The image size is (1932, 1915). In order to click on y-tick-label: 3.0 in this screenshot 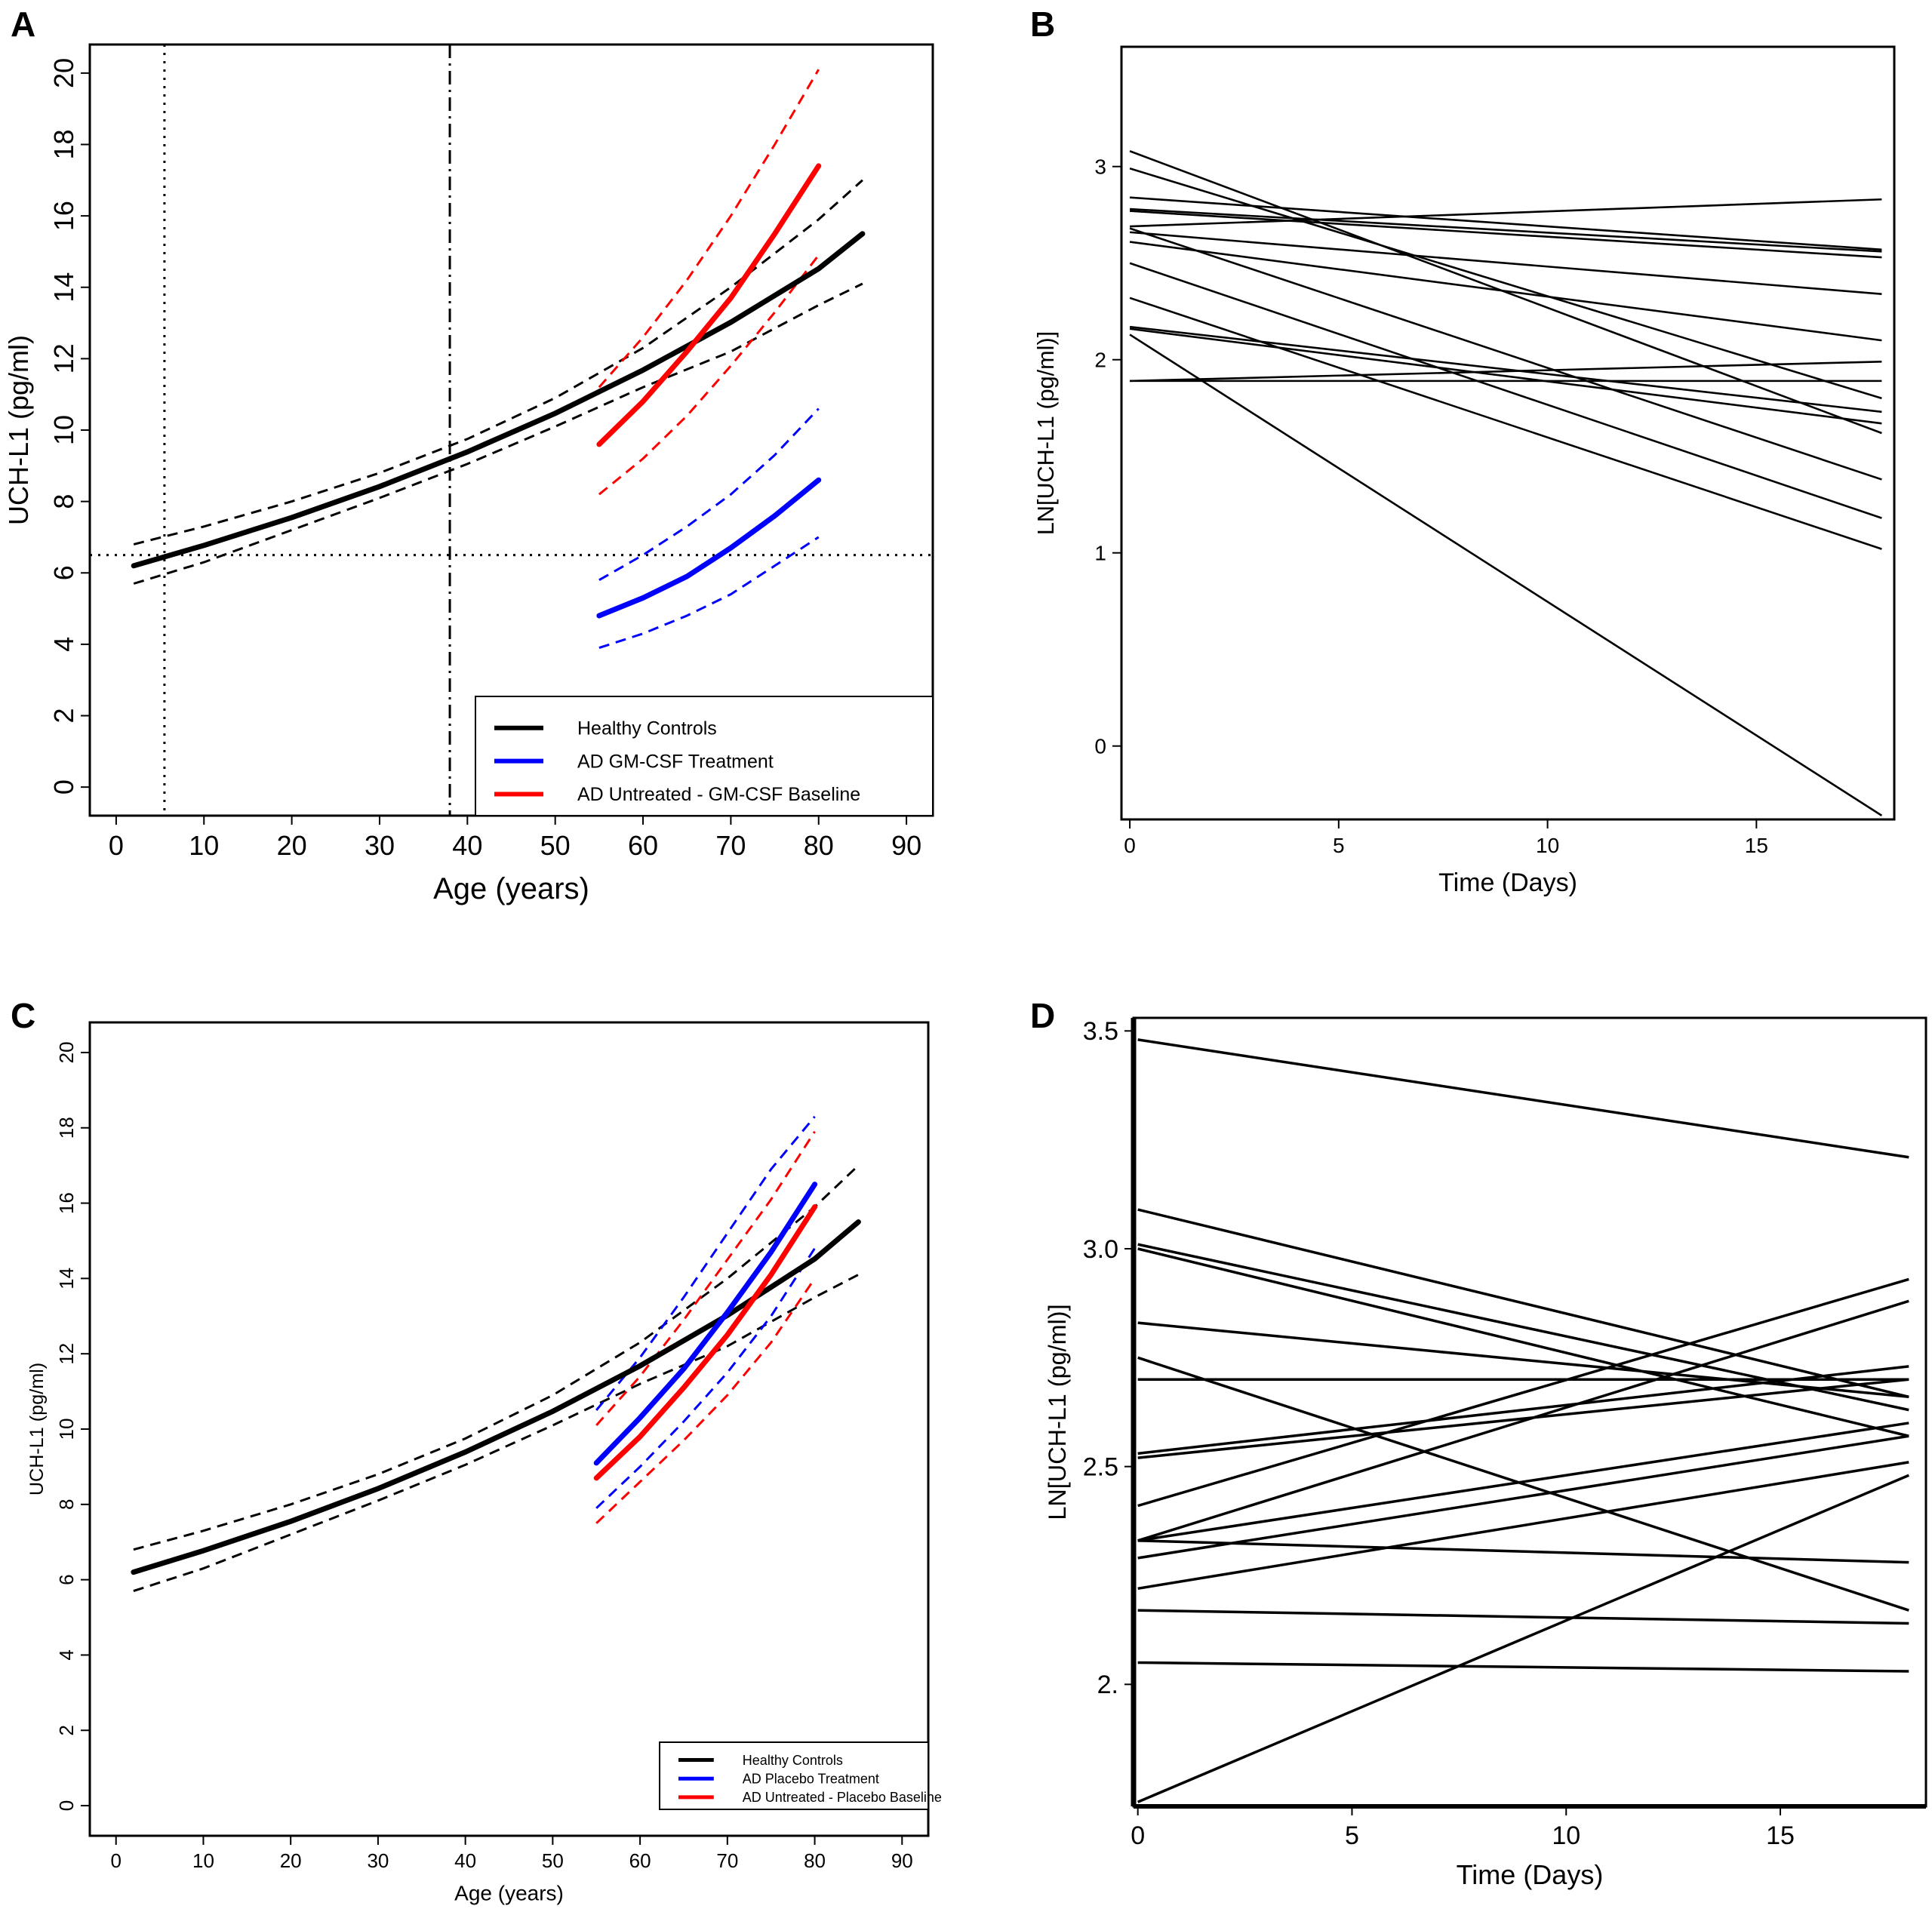, I will do `click(1100, 1249)`.